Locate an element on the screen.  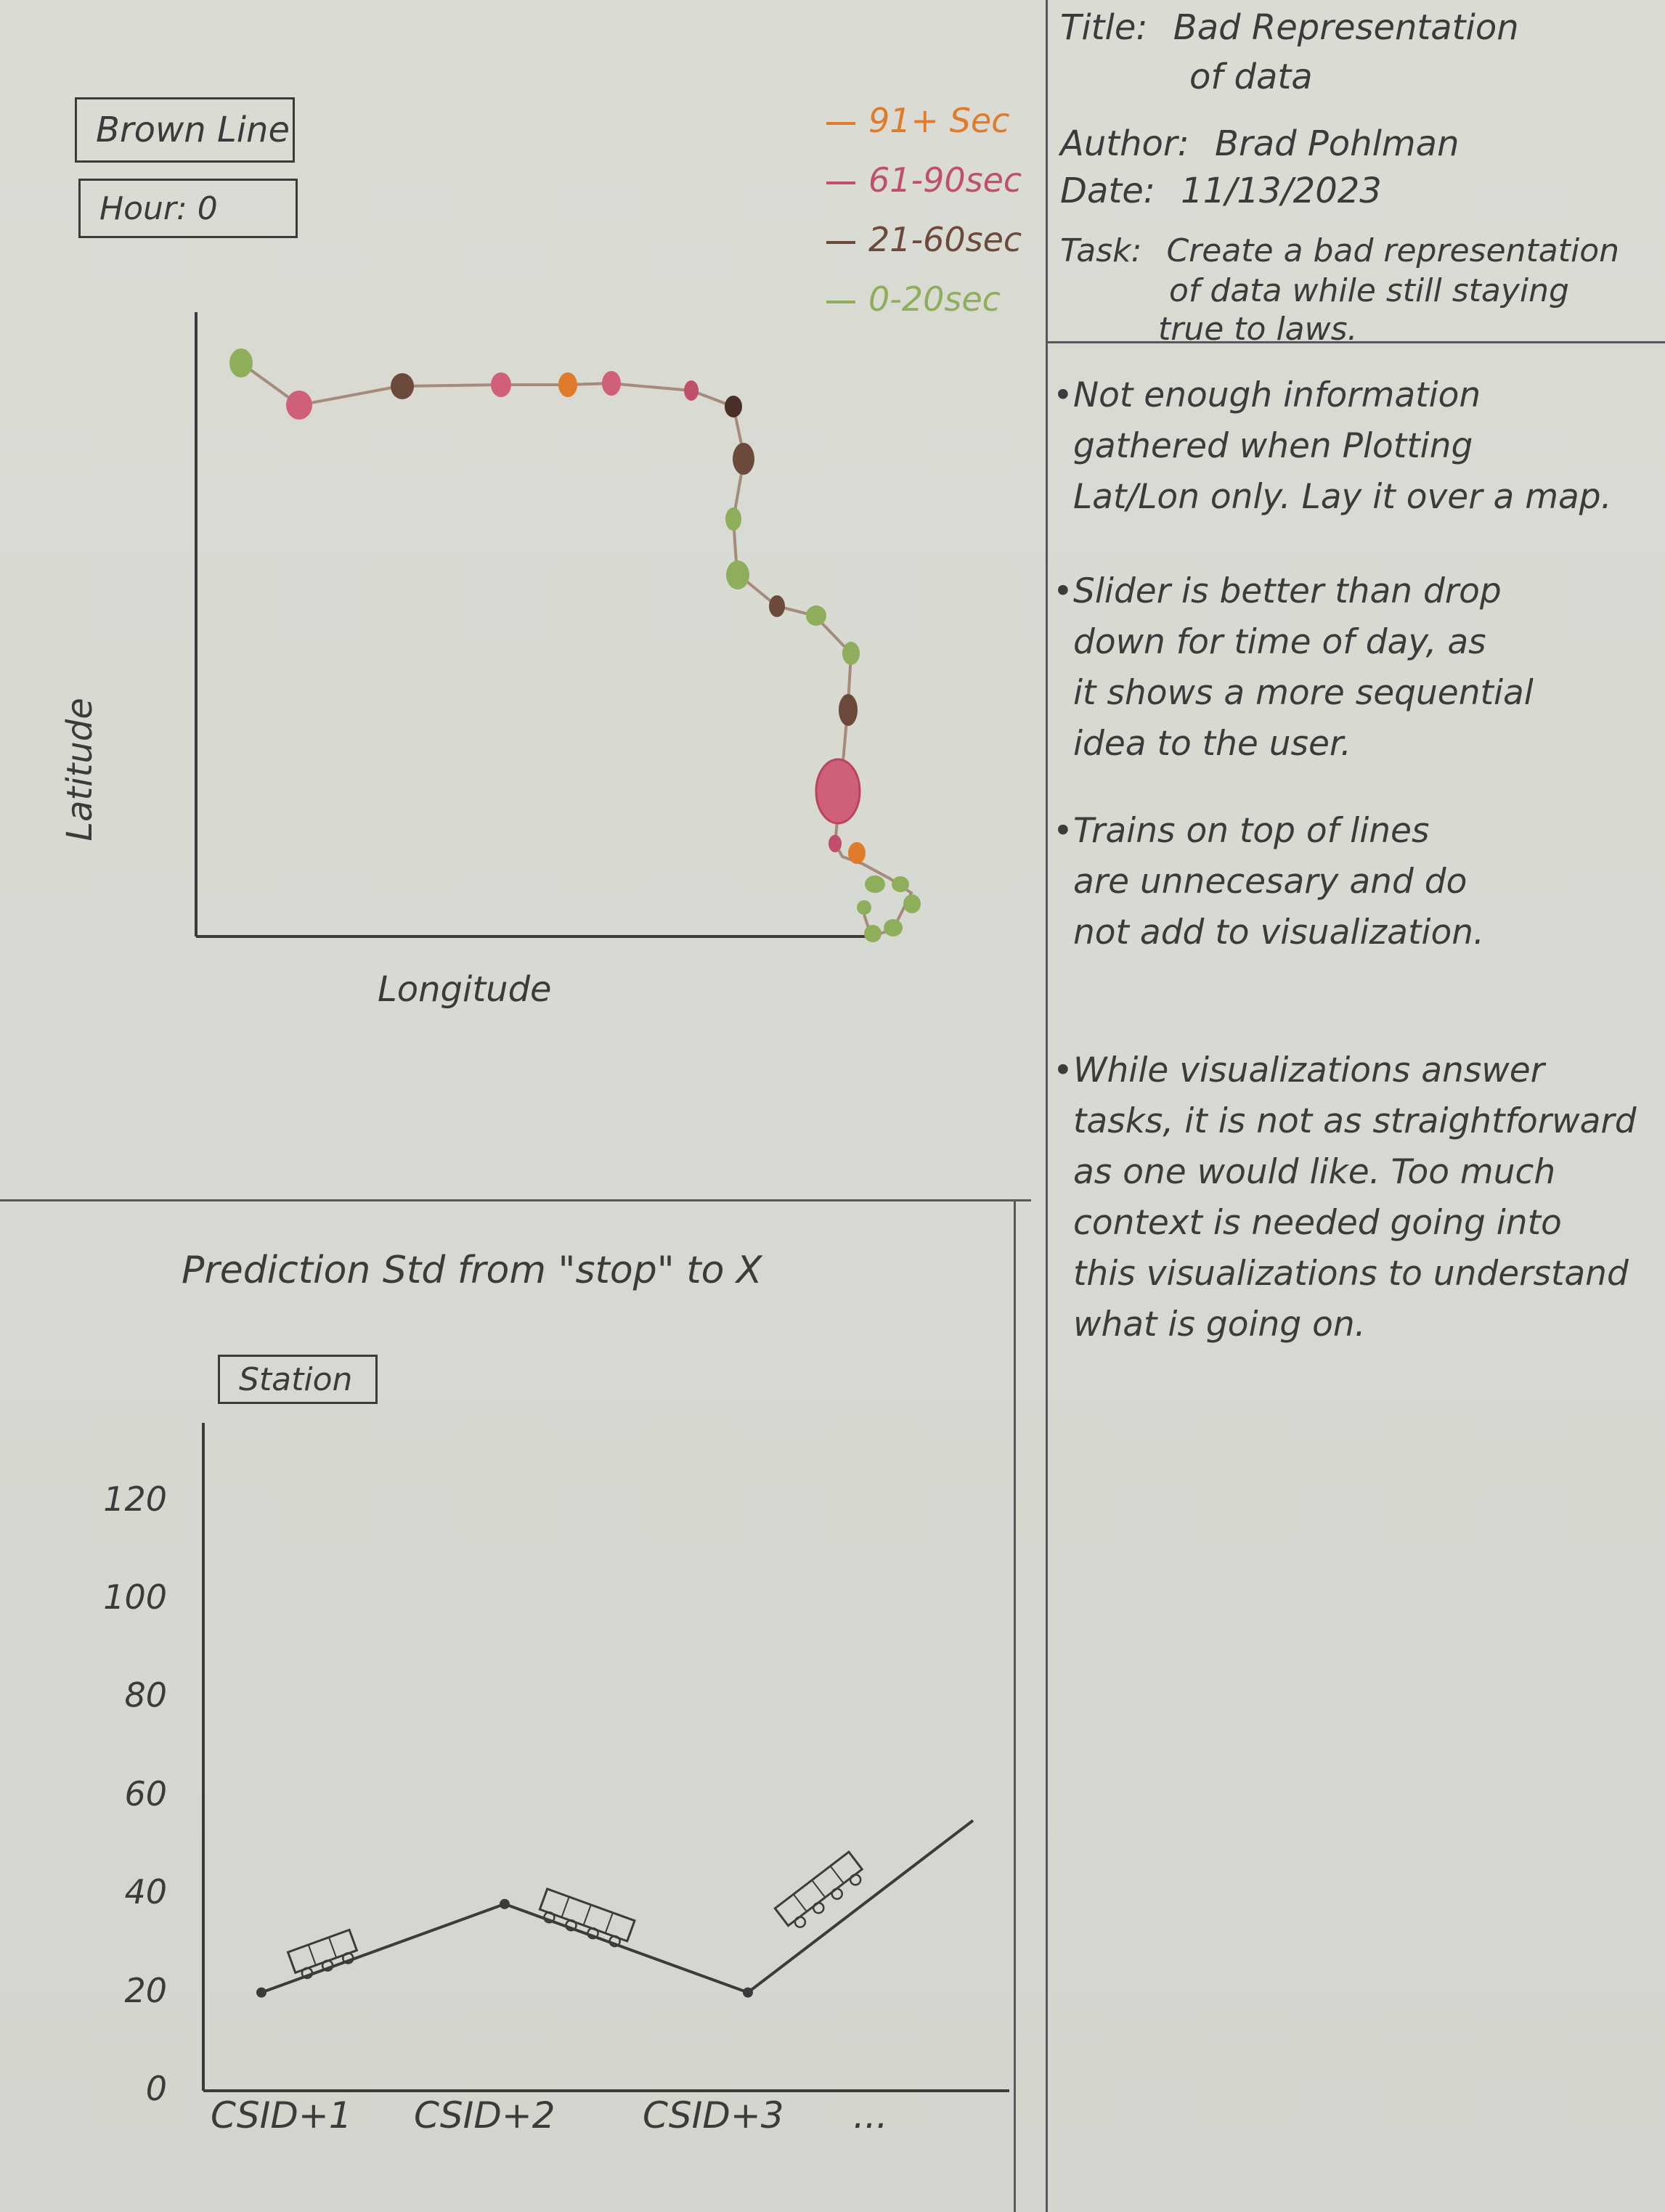
legend-item-91-plus: 91+ Sec is located at coordinates (924, 120).